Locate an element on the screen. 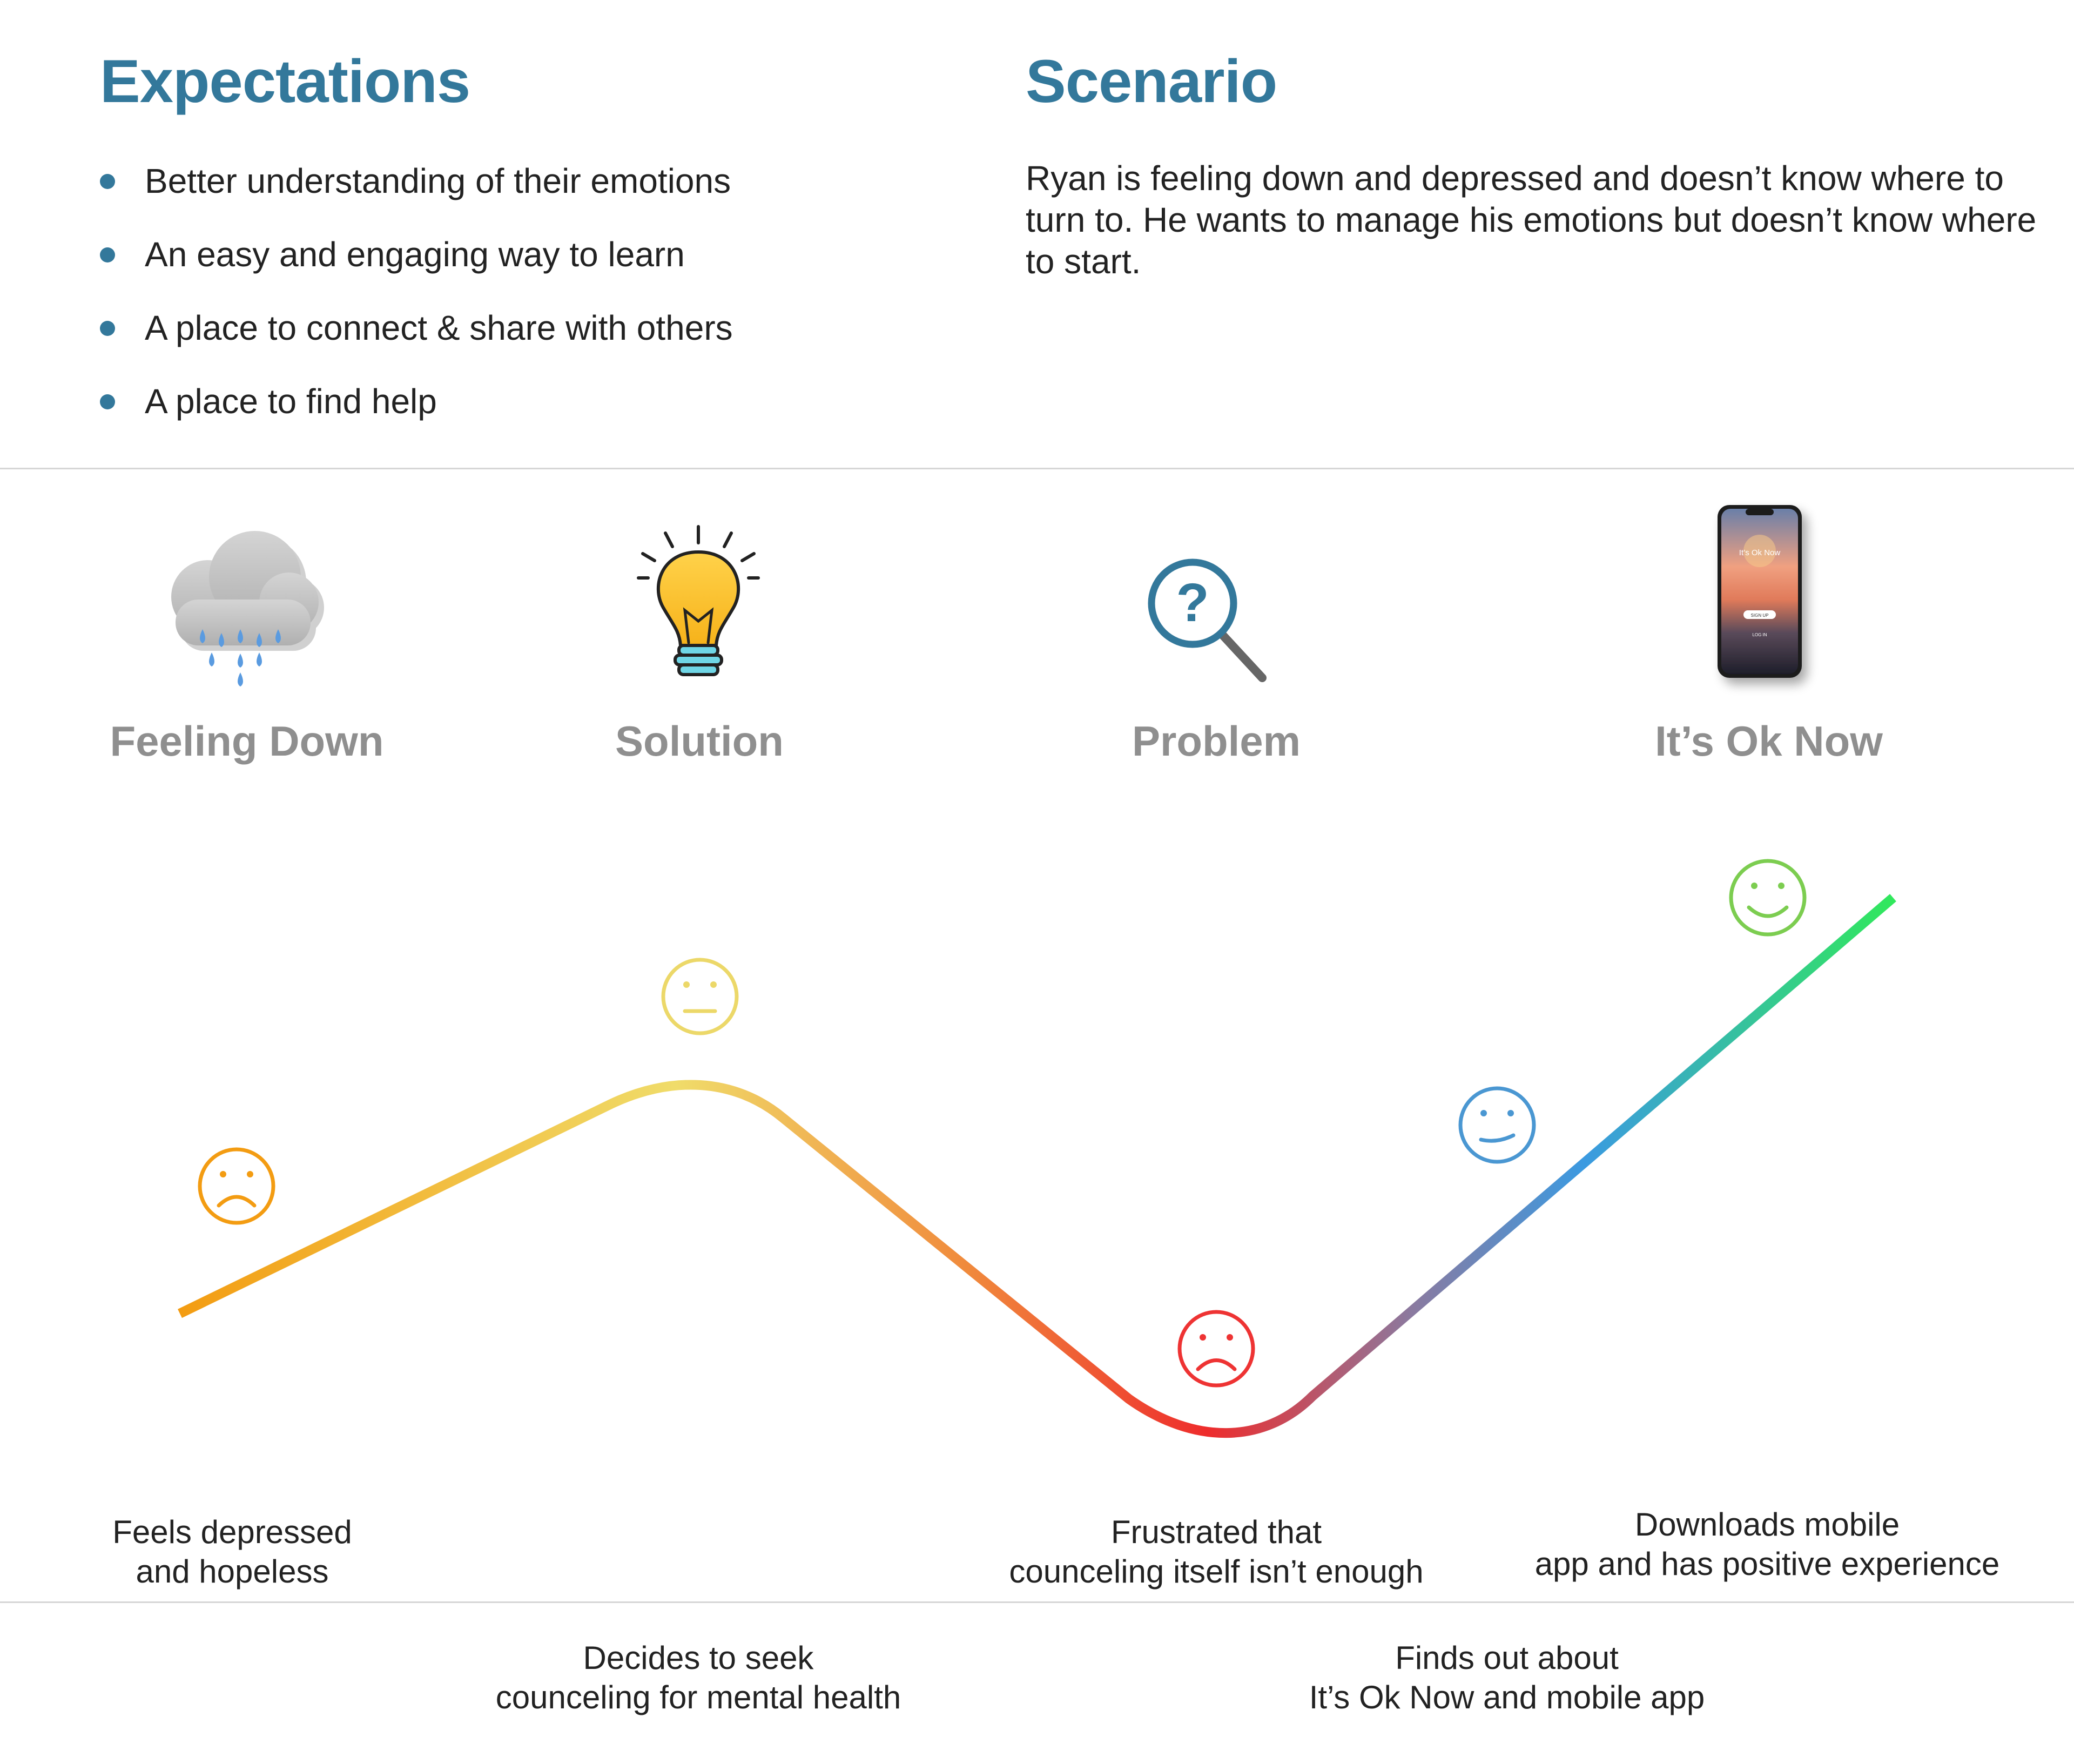  stage-label-solution: Solution is located at coordinates (700, 741).